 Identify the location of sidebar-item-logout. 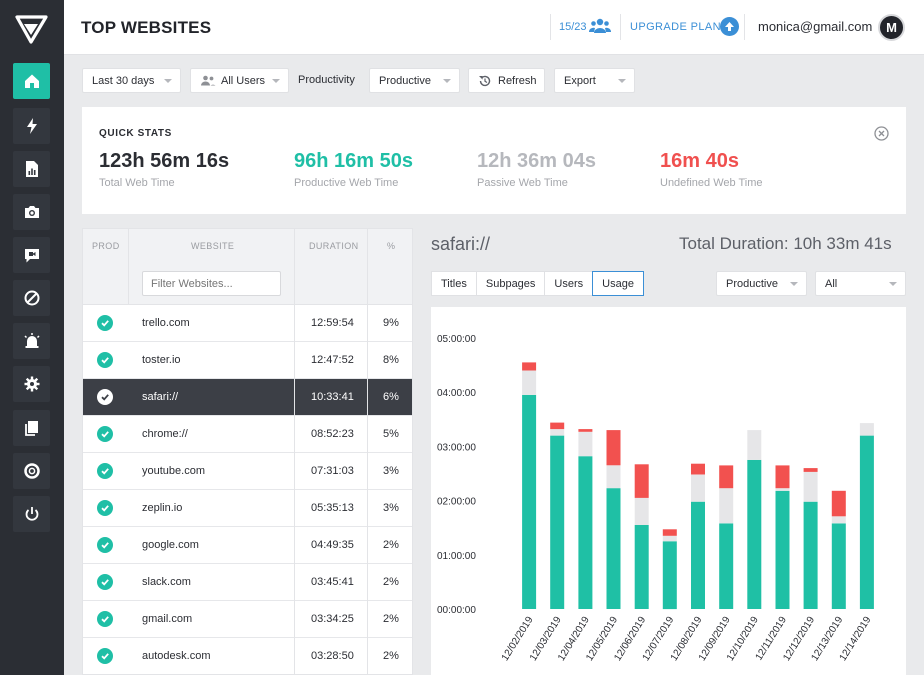
(31, 514).